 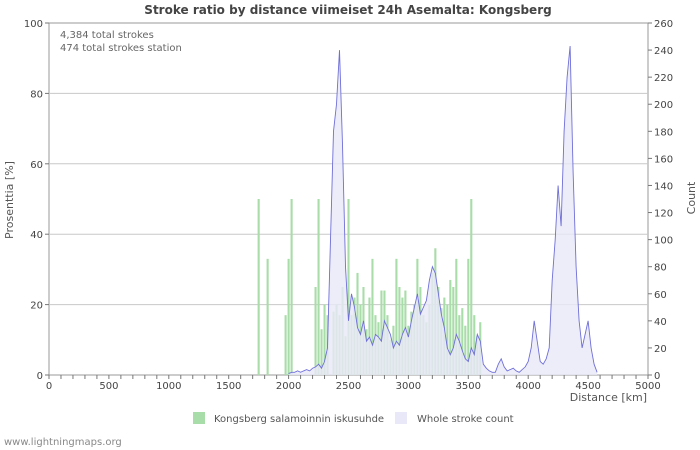 I want to click on y-left-tick-label: 100, so click(x=33, y=24).